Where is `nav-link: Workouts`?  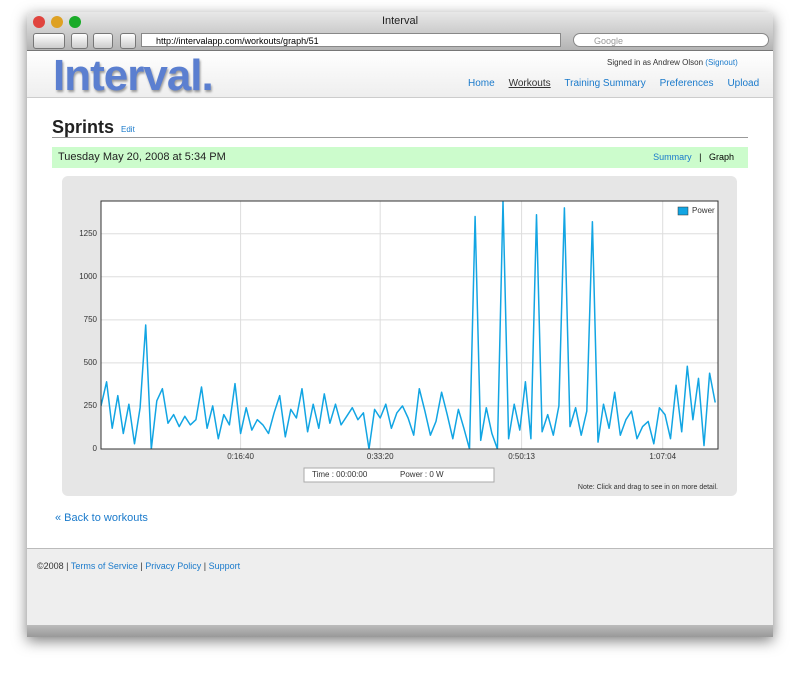
nav-link: Workouts is located at coordinates (529, 83).